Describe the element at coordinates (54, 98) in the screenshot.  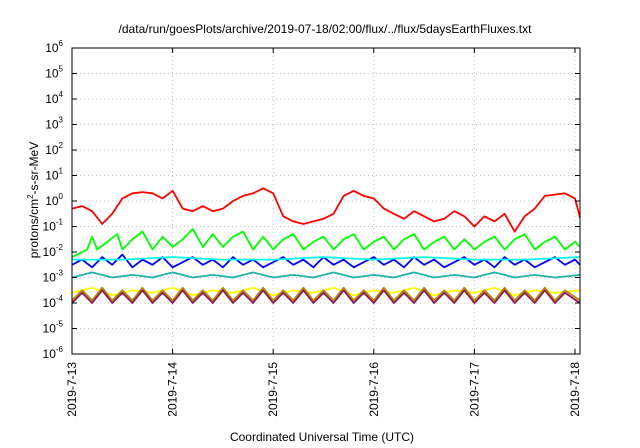
I see `y-tick-label: 10⁴` at that location.